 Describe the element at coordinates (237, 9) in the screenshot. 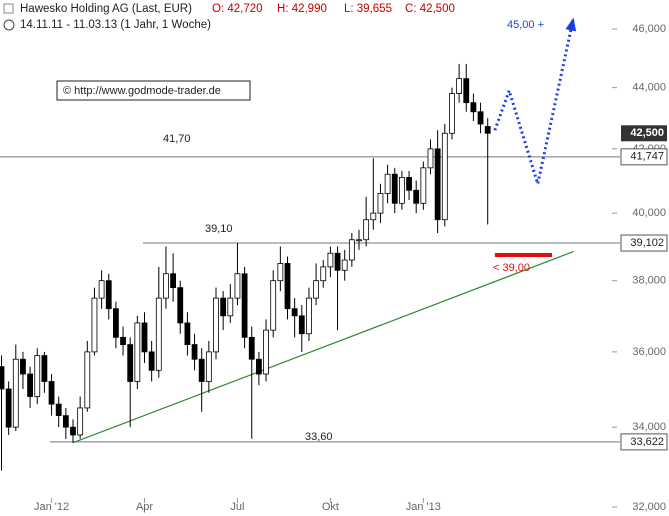

I see `ohlc-open: O: 42,720` at that location.